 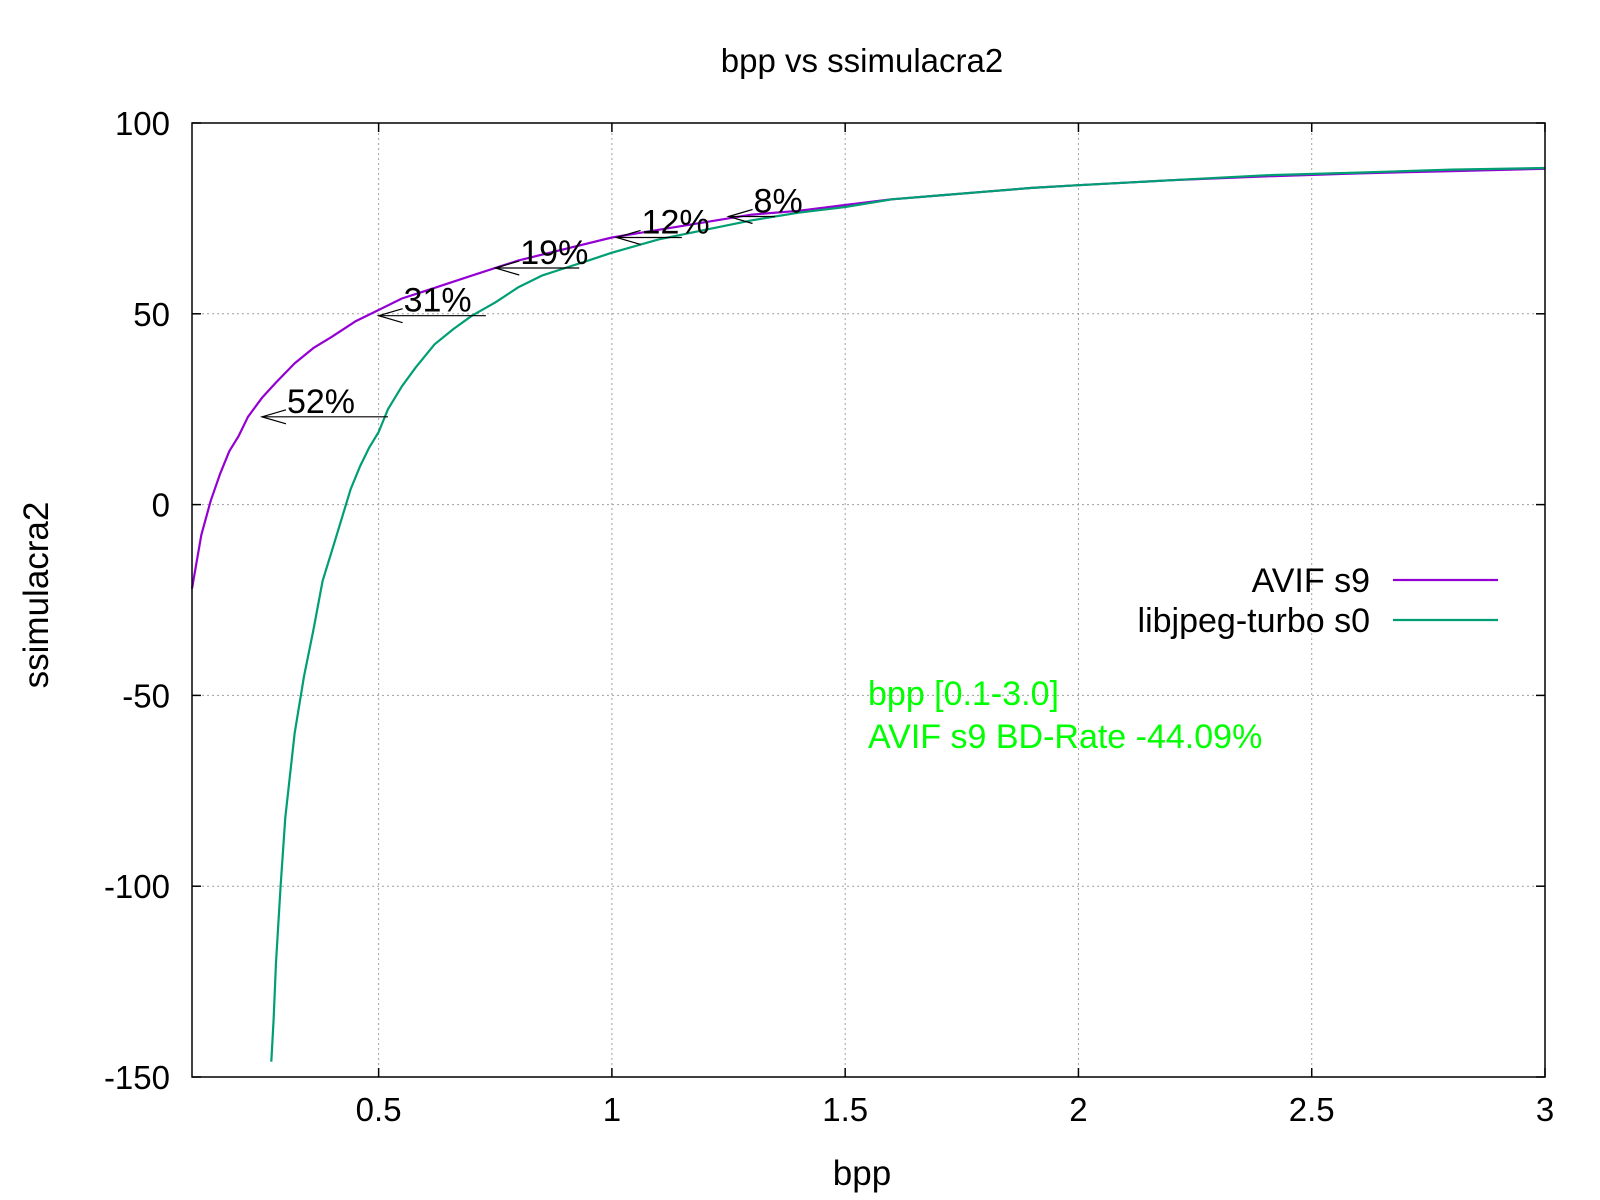 I want to click on info-text: bpp [0.1-3.0] AVIF s9 BD-Rate -44.09%, so click(x=1065, y=715).